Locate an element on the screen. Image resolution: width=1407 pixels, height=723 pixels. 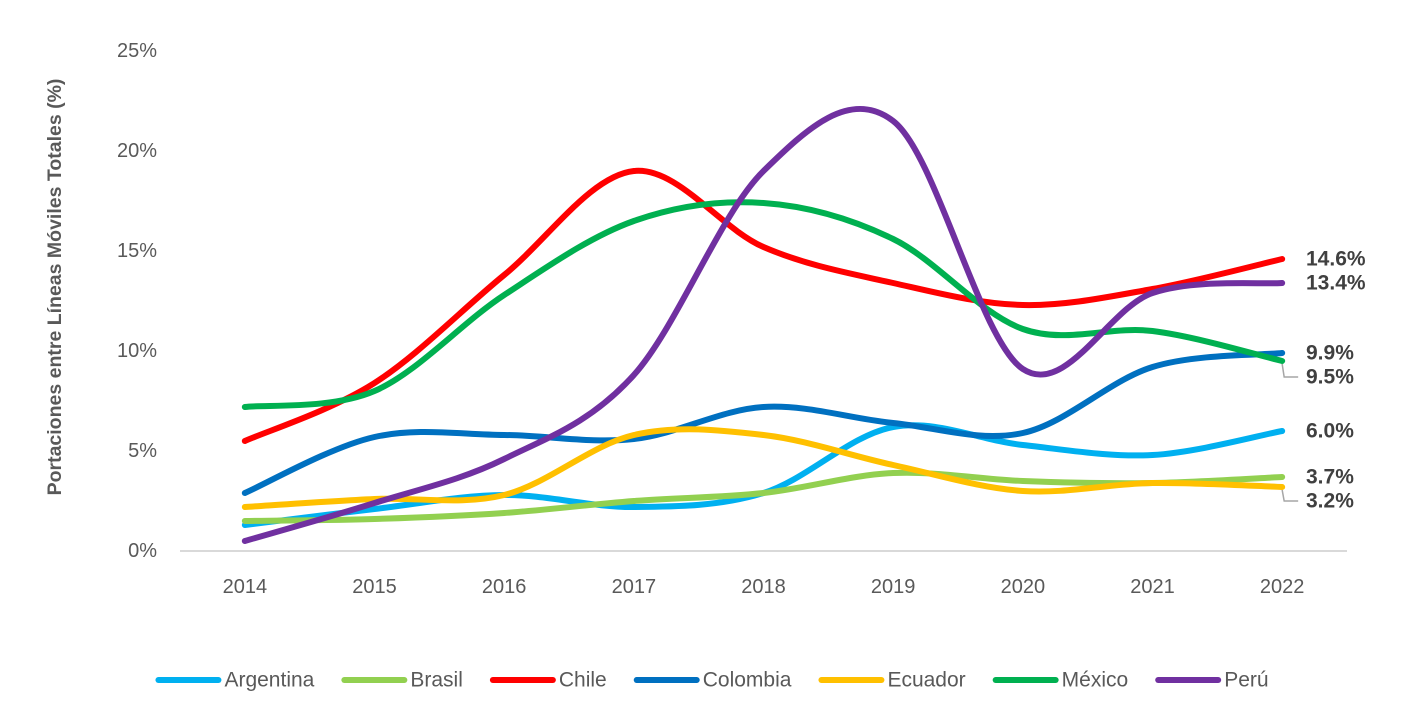
legend-label: Ecuador is located at coordinates (926, 680).